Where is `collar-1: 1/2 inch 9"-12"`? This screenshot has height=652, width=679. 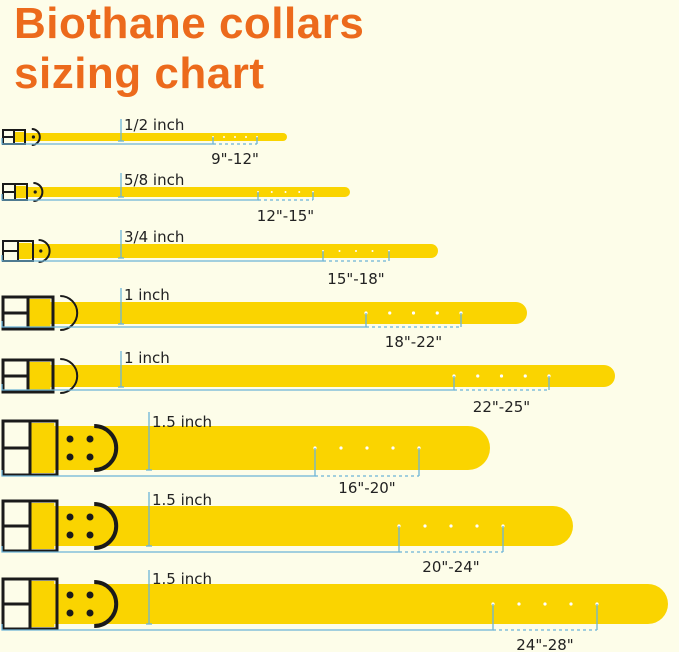
collar-1: 1/2 inch 9"-12" is located at coordinates (144, 142).